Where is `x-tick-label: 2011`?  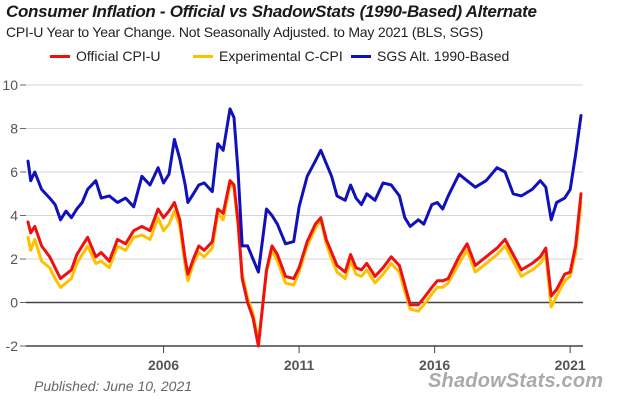
x-tick-label: 2011 is located at coordinates (299, 365).